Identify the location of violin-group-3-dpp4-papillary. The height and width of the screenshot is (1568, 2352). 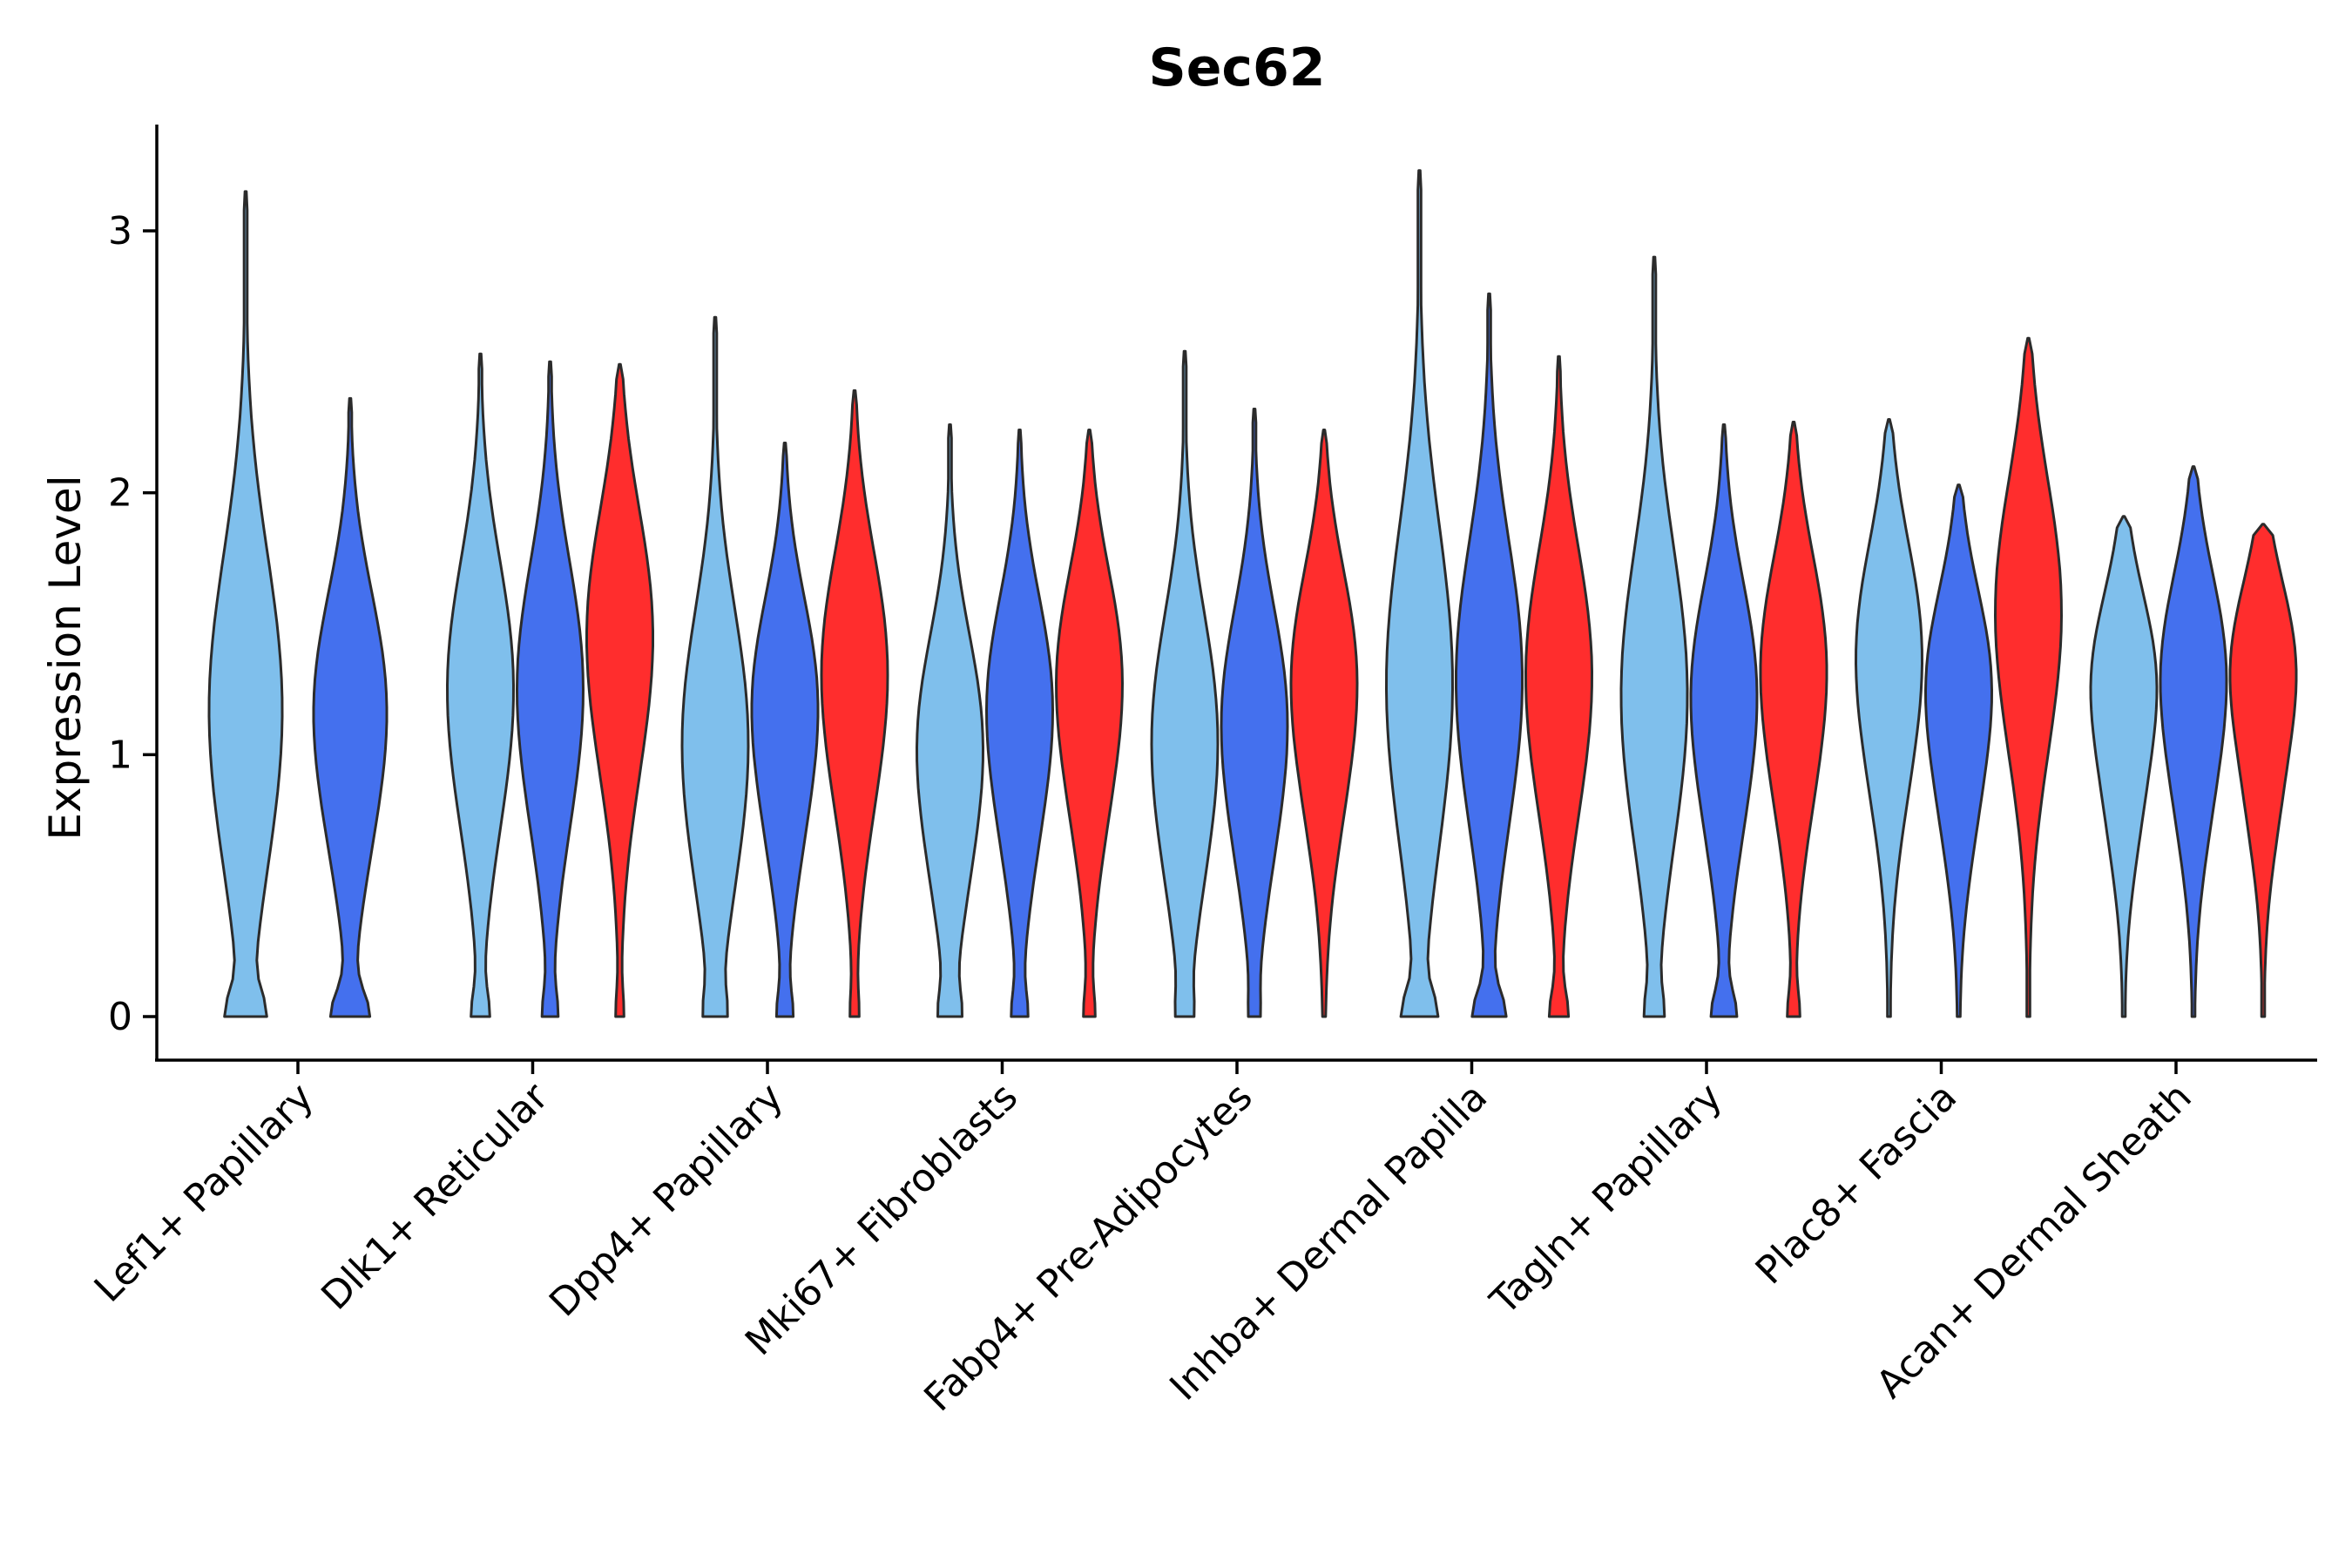
(854, 703).